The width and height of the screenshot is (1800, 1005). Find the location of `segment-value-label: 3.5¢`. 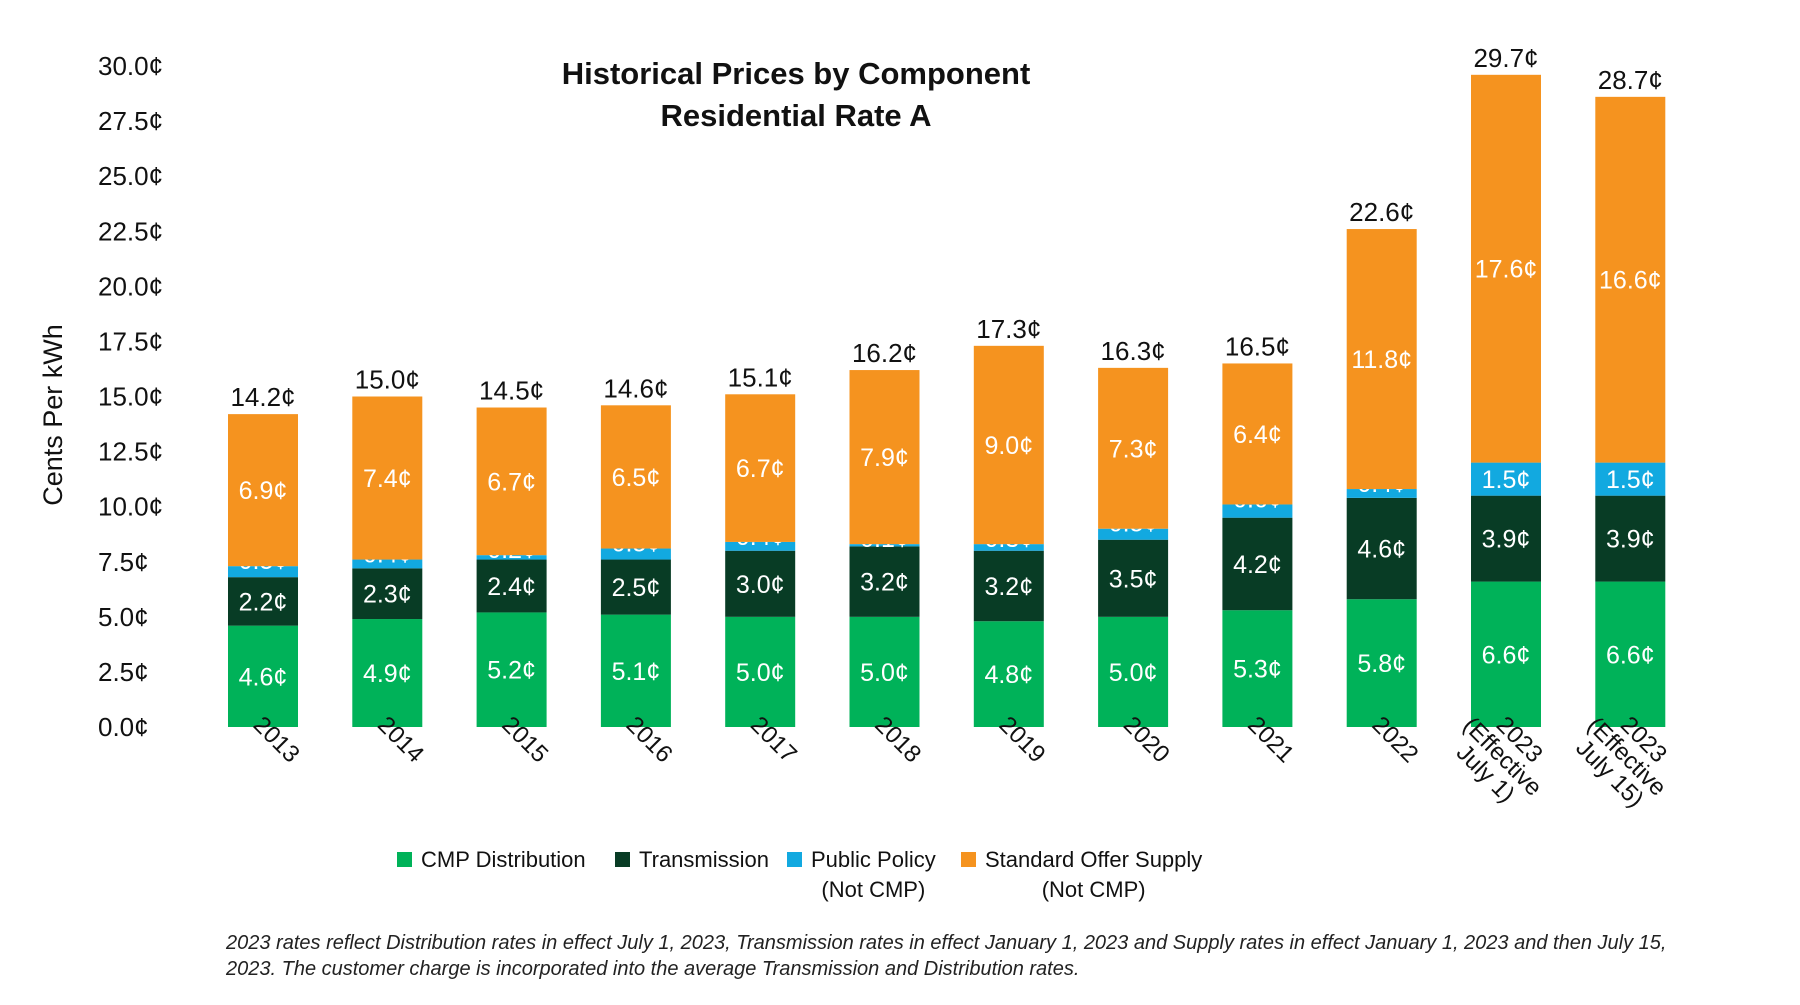

segment-value-label: 3.5¢ is located at coordinates (1133, 579).